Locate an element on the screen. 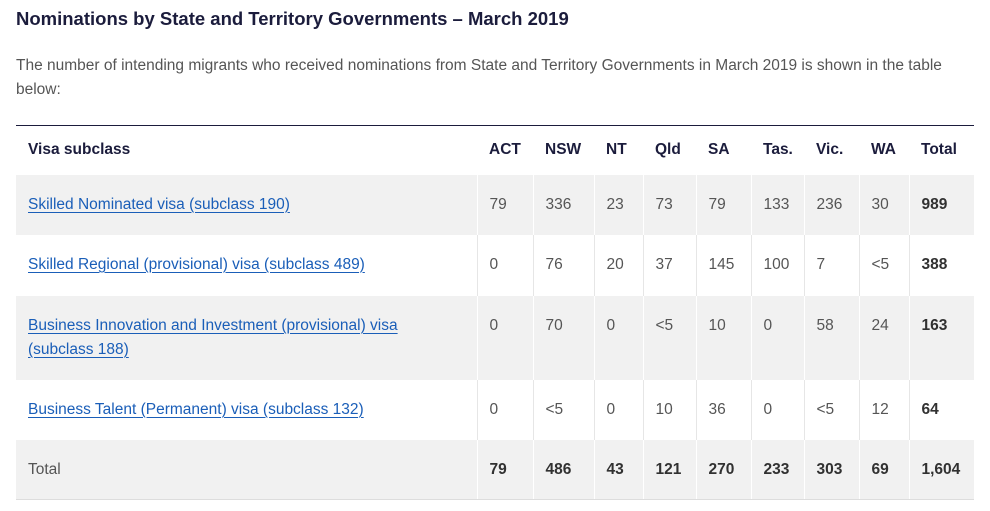  cell-total: 989 is located at coordinates (941, 204).